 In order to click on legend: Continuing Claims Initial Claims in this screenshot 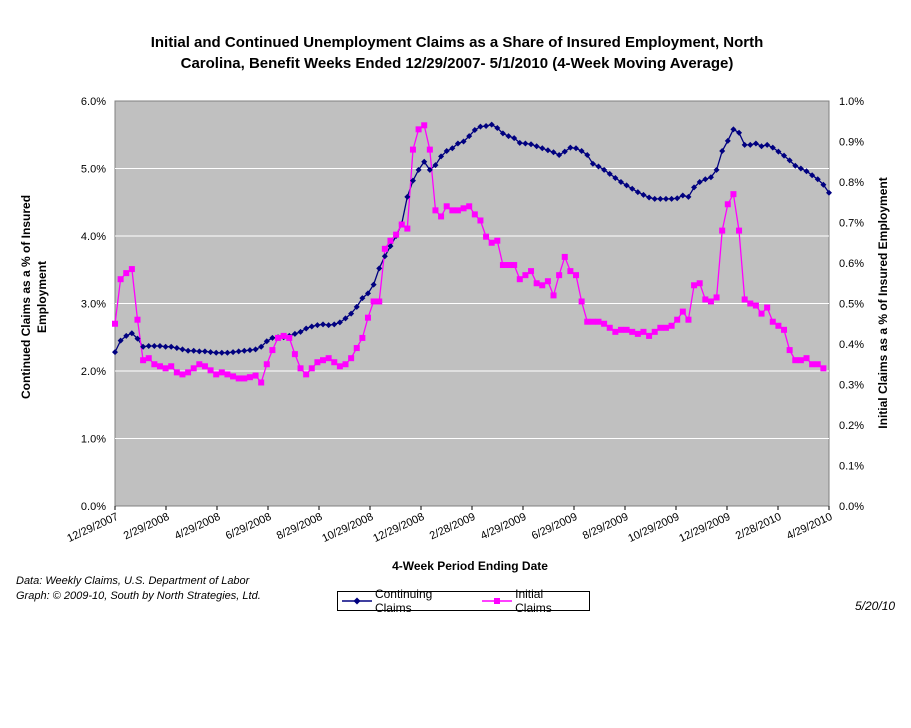, I will do `click(463, 601)`.